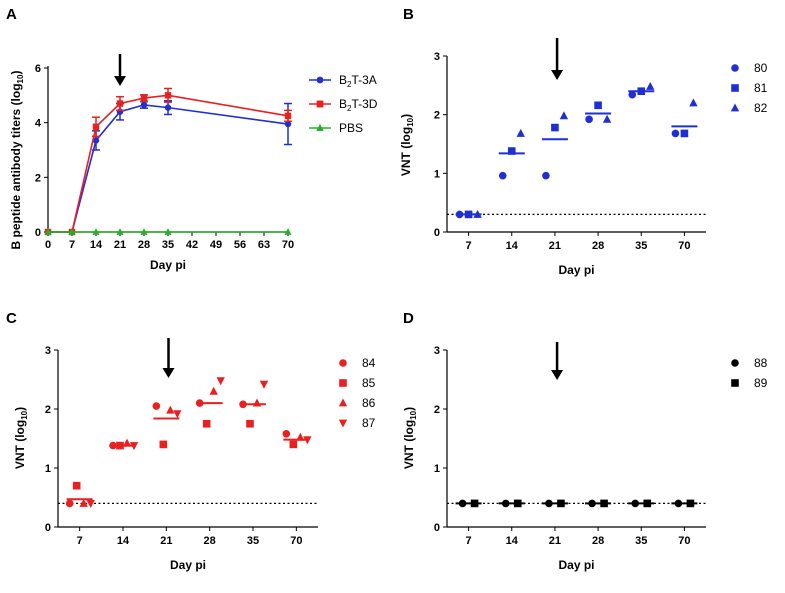 This screenshot has height=593, width=785. What do you see at coordinates (38, 69) in the screenshot?
I see `y-tick-label: 6` at bounding box center [38, 69].